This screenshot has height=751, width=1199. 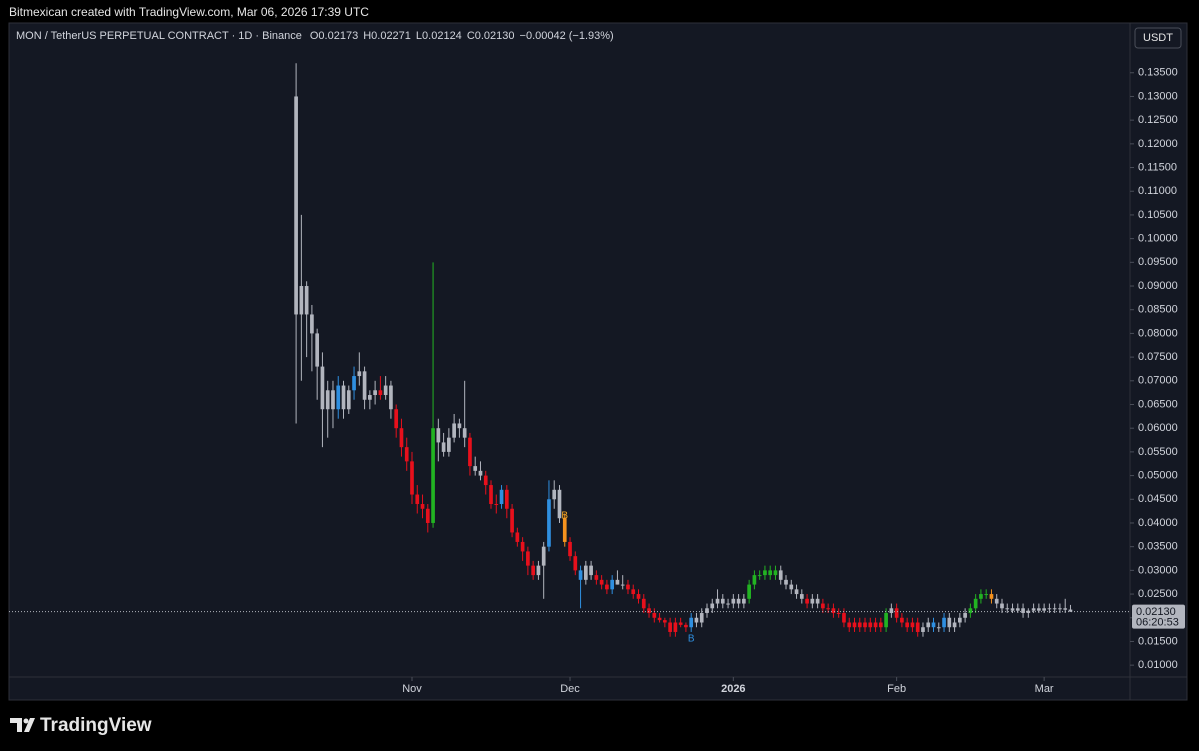 I want to click on y-tick-label: 0.04500, so click(x=1158, y=499).